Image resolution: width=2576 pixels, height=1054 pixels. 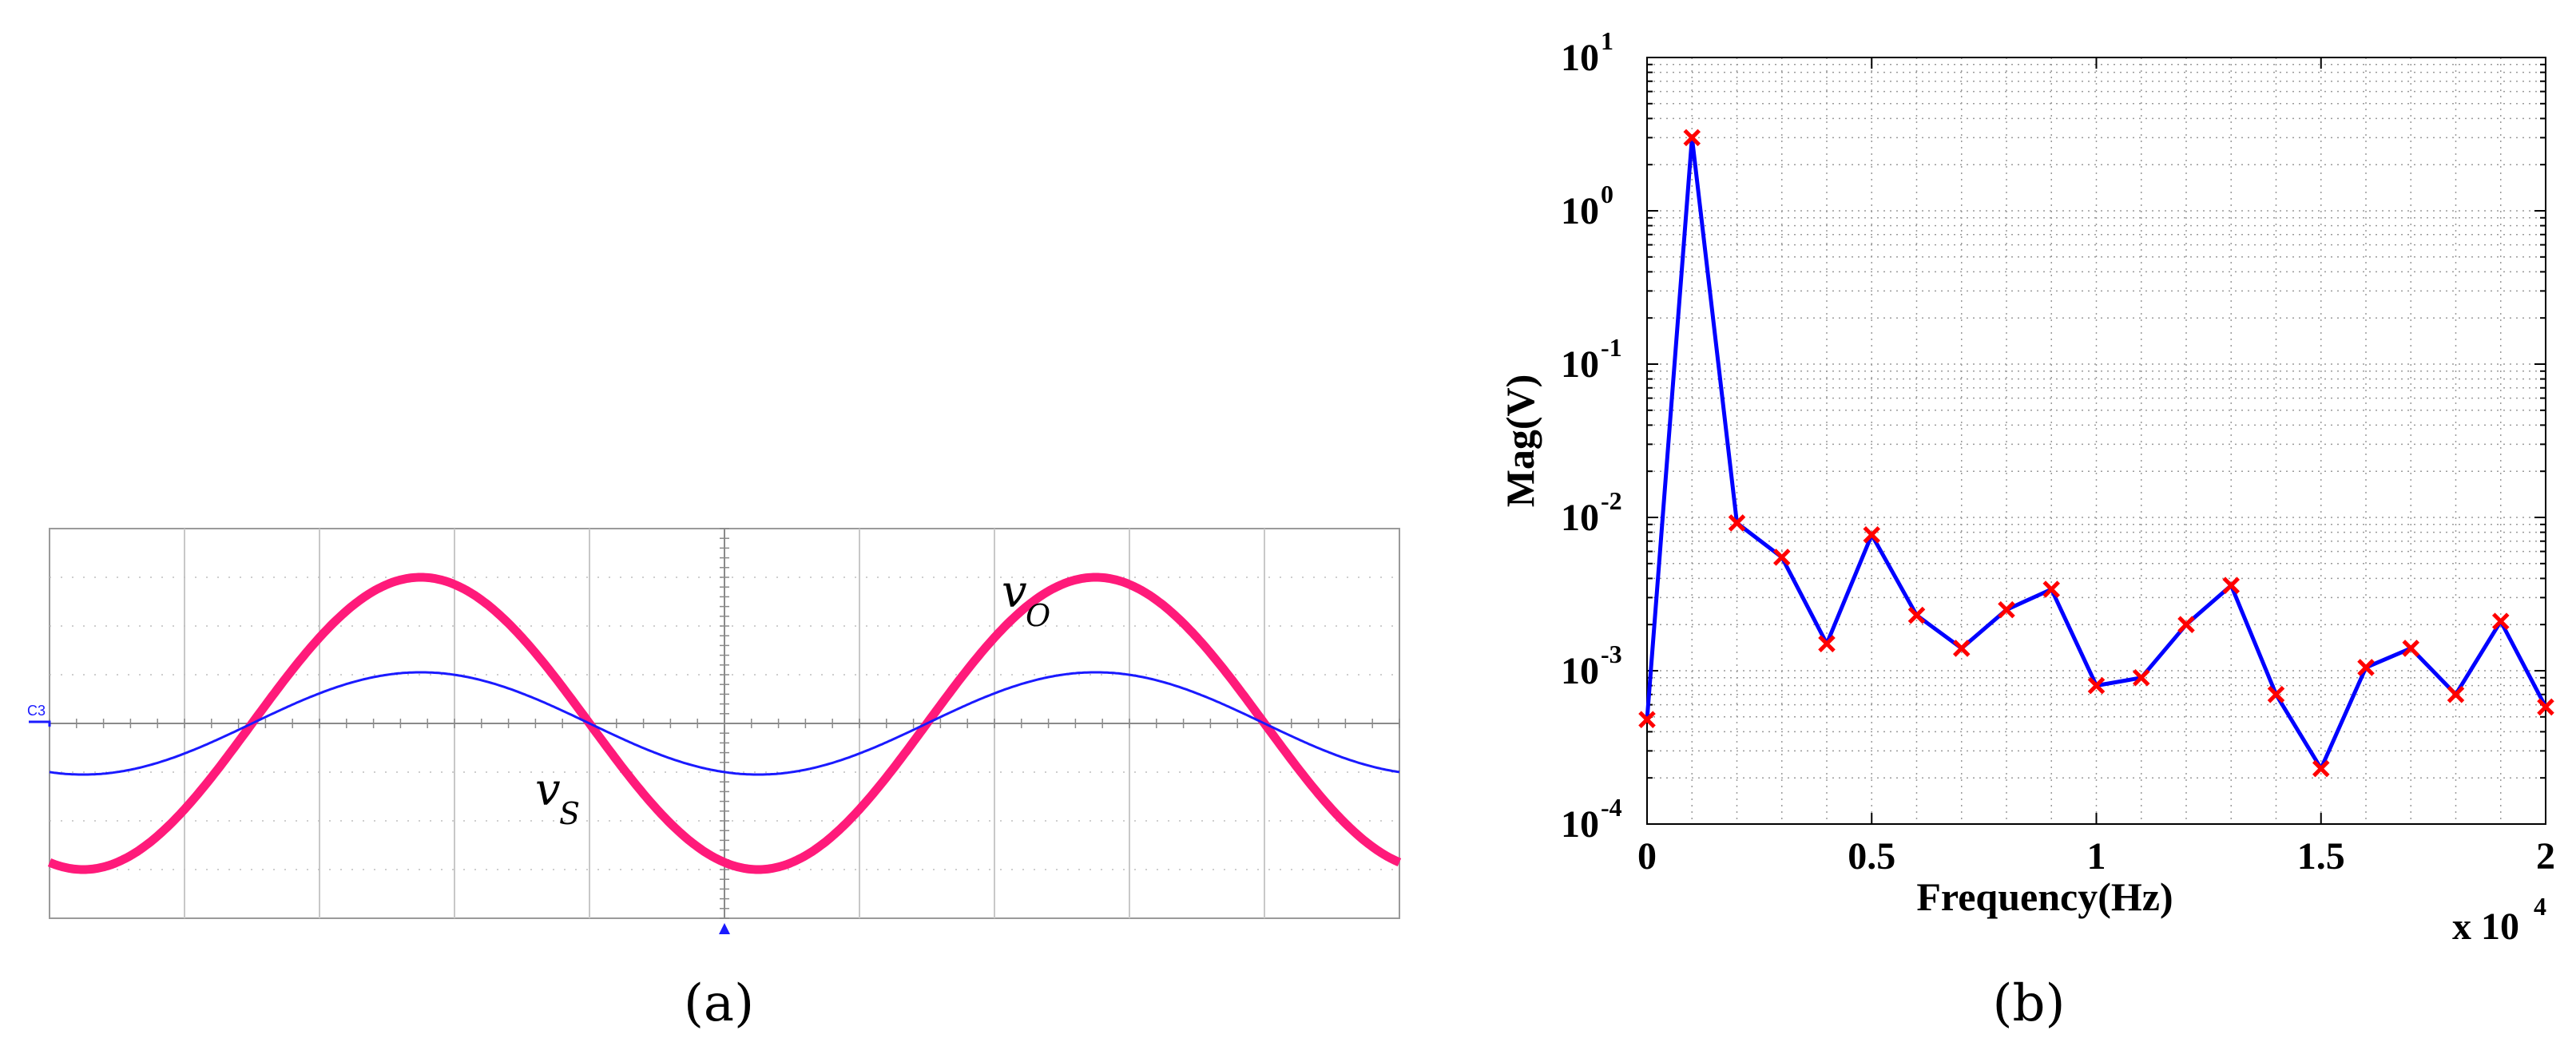 What do you see at coordinates (1607, 40) in the screenshot?
I see `y-tick-exponent: 1` at bounding box center [1607, 40].